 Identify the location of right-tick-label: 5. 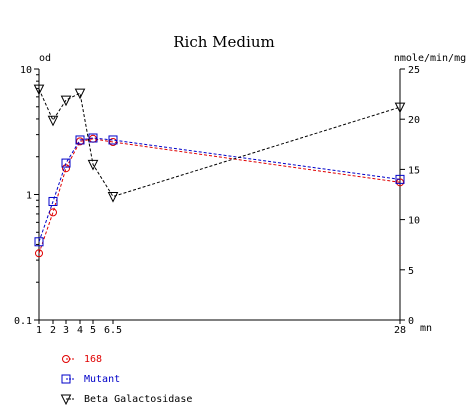
(411, 271).